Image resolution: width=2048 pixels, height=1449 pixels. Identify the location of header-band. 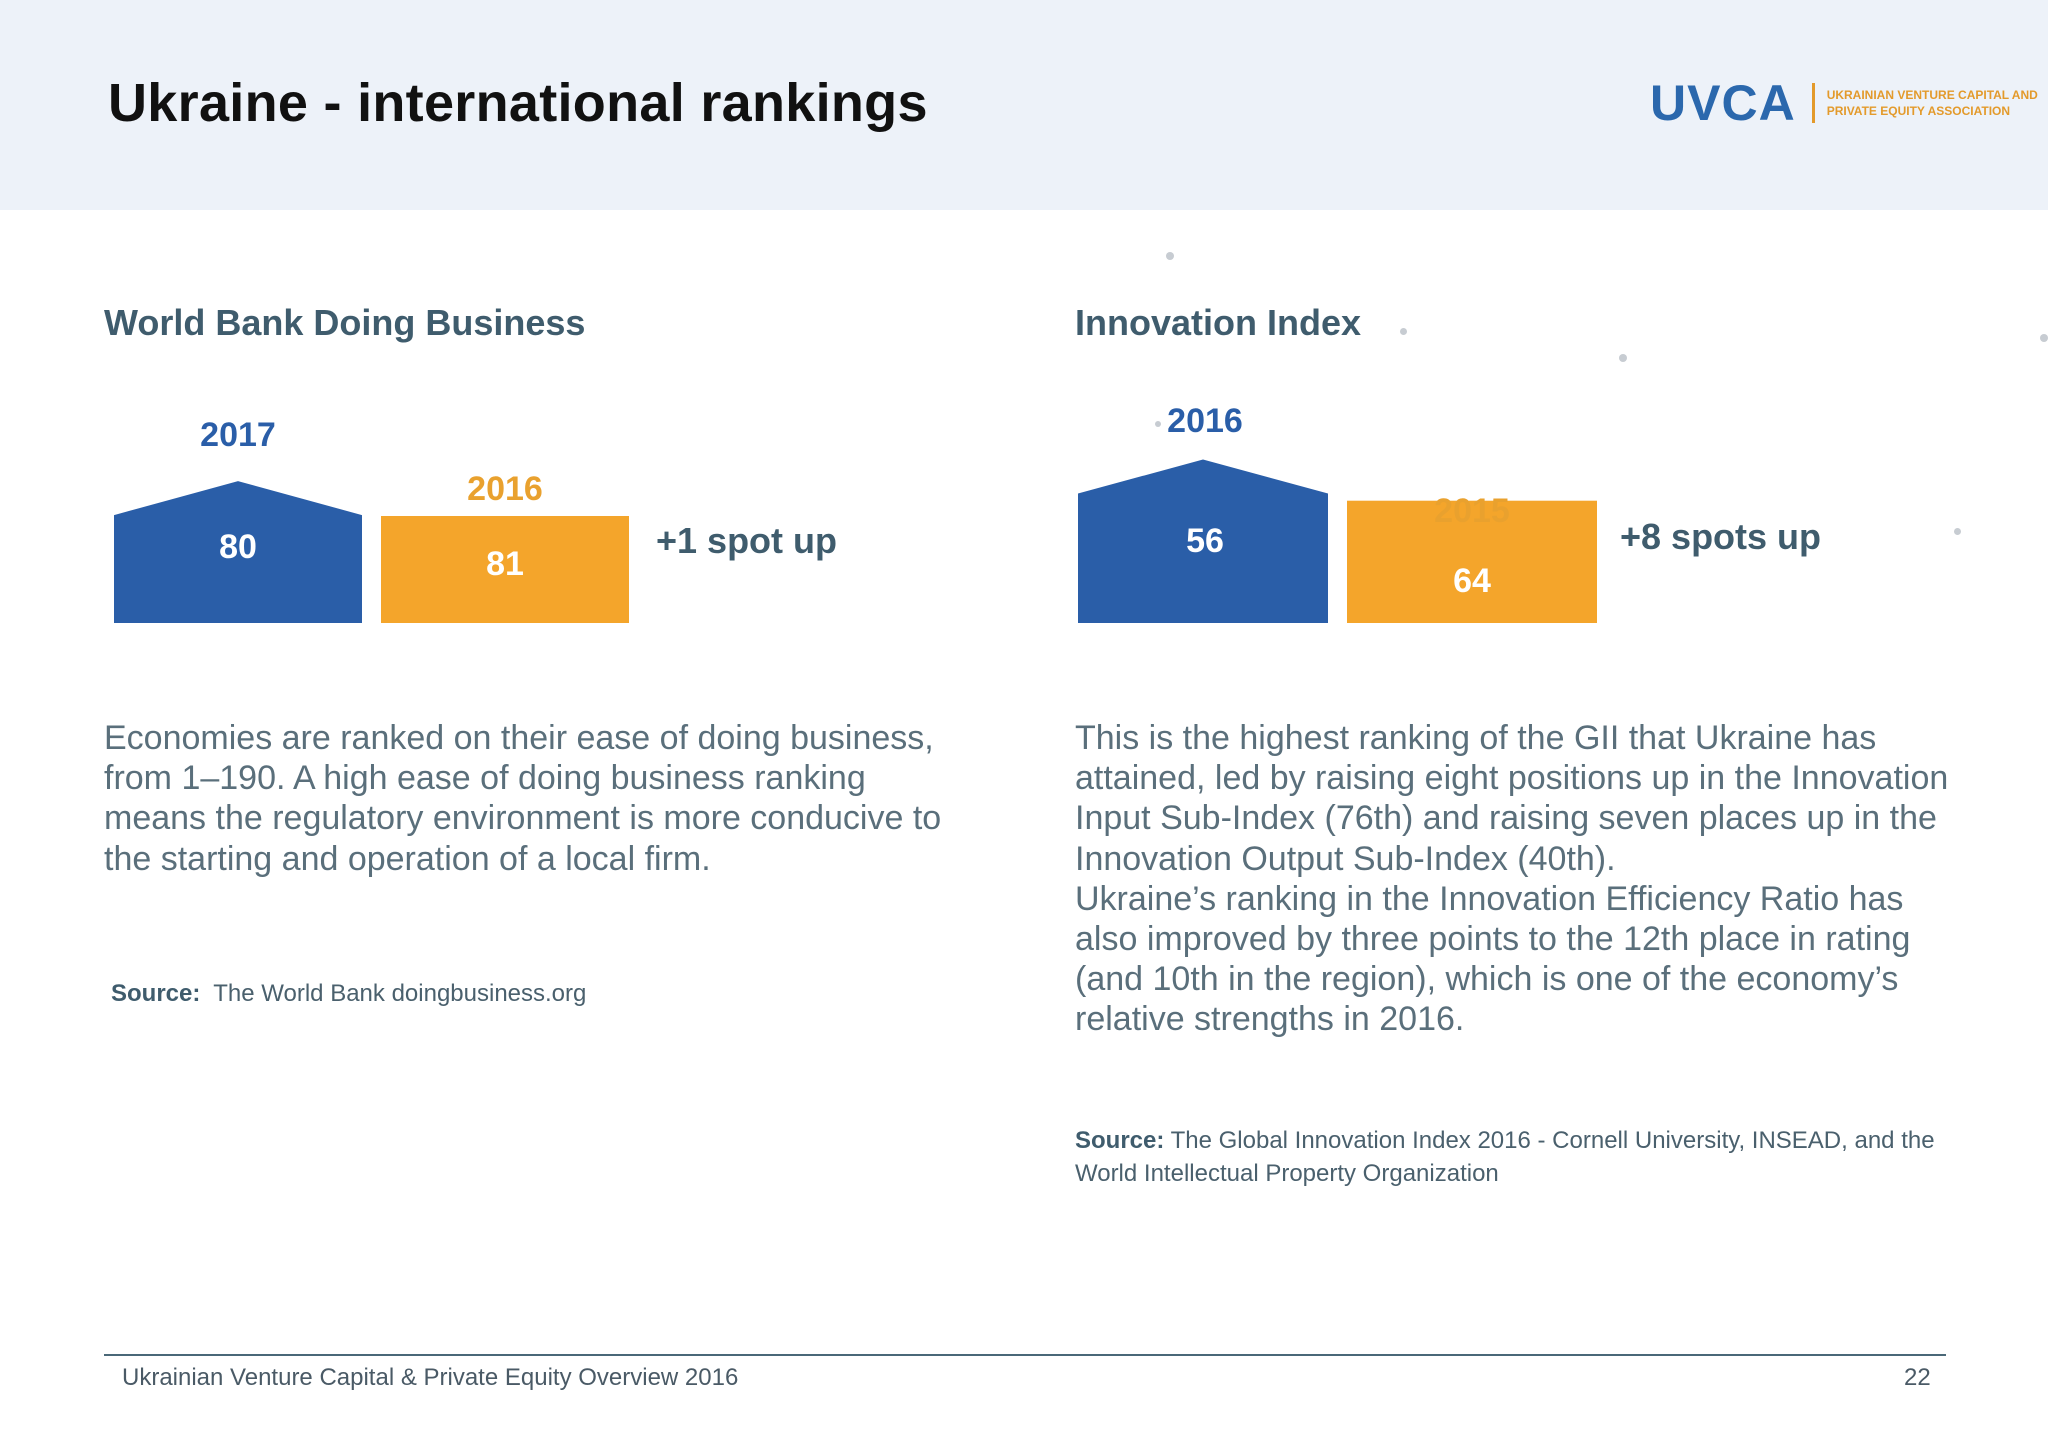
(1024, 105).